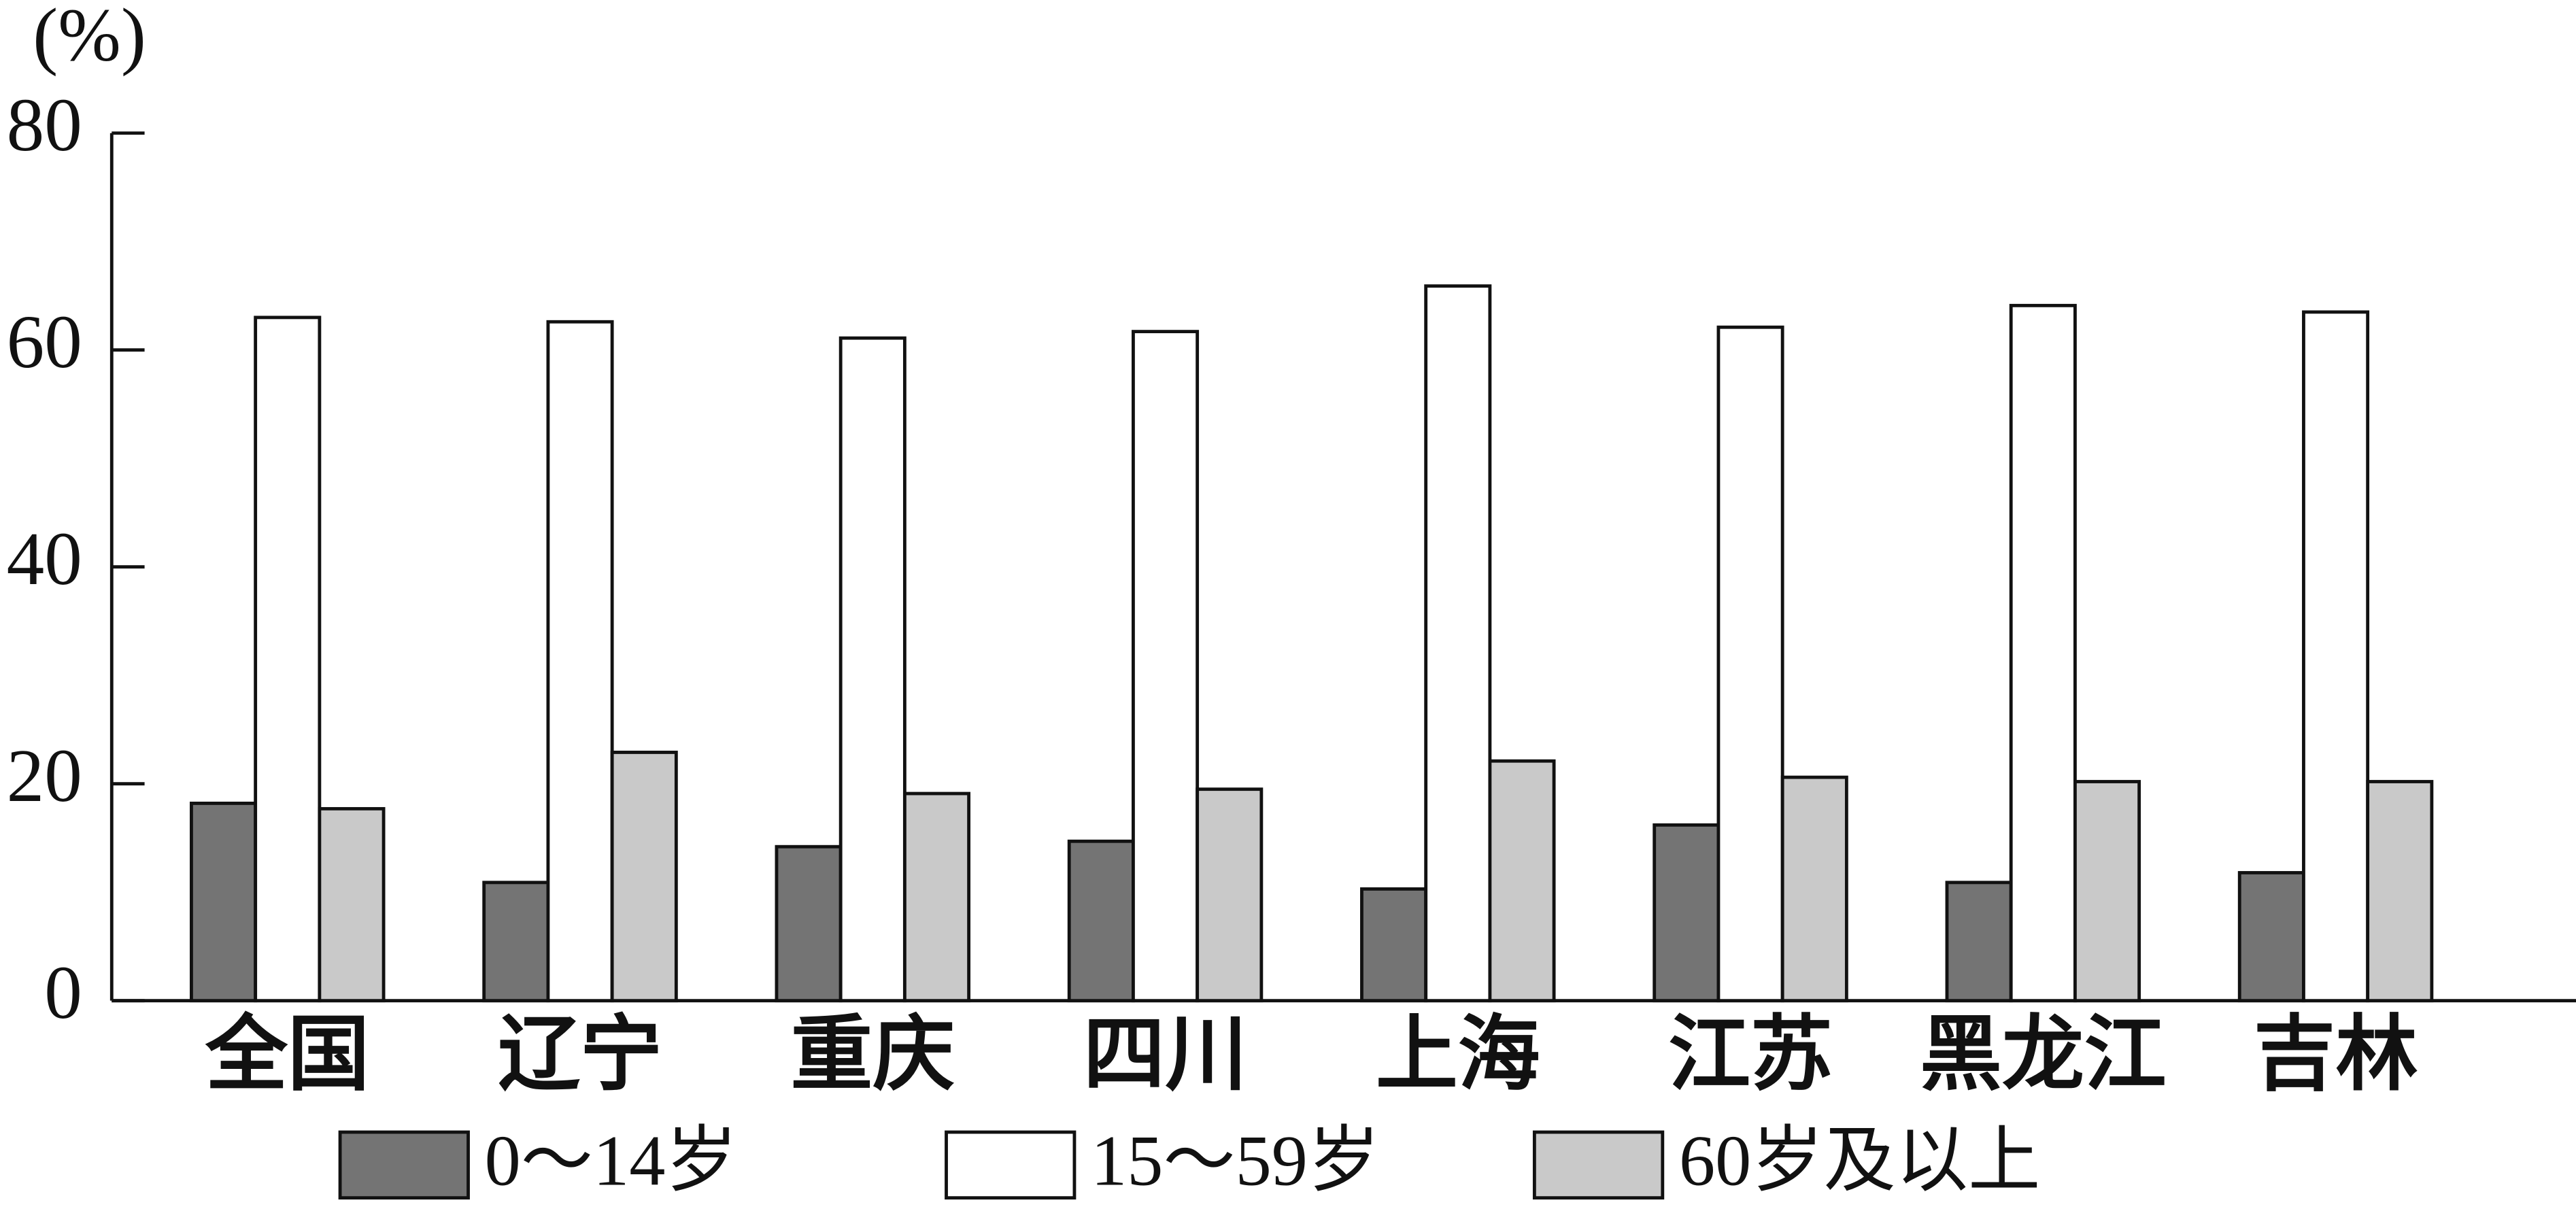 Image resolution: width=2576 pixels, height=1211 pixels. Describe the element at coordinates (287, 1054) in the screenshot. I see `x-tick-label: 全国` at that location.